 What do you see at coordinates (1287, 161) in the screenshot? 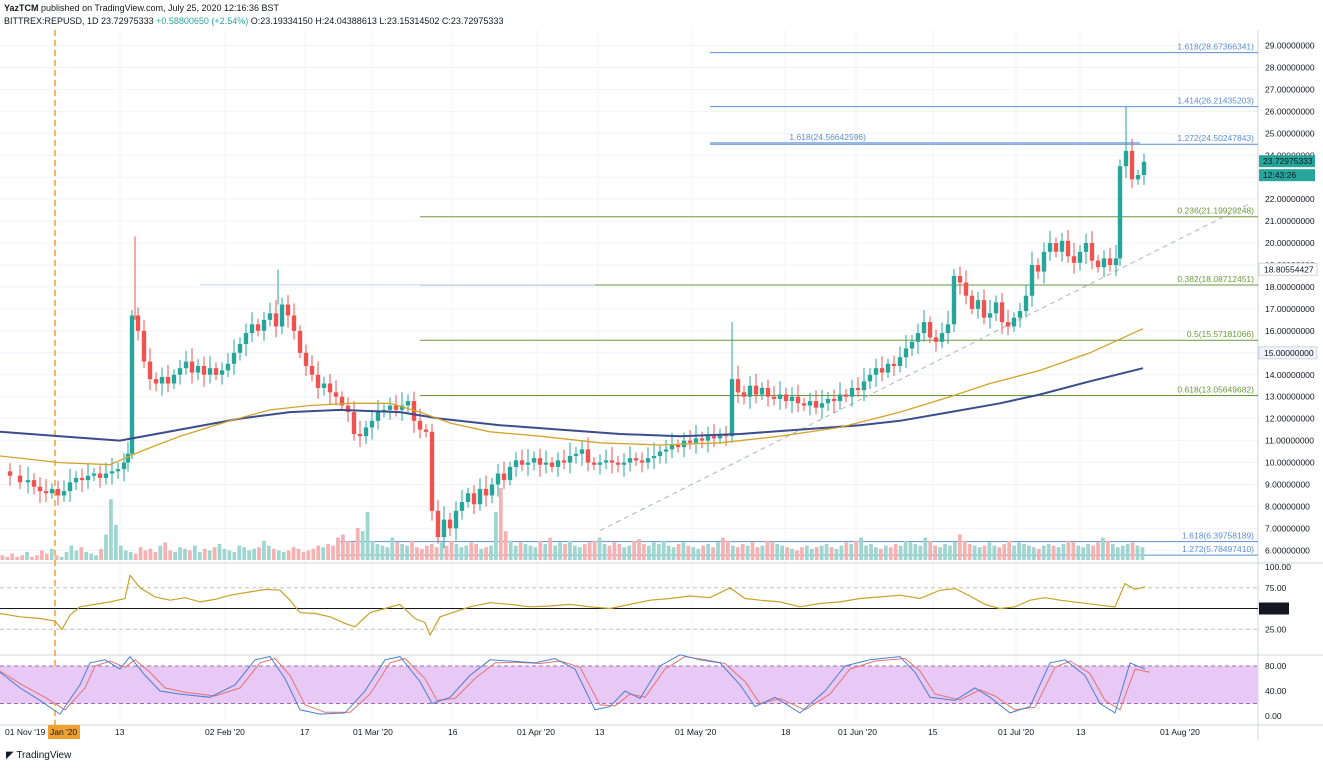
I see `last-price-tag` at bounding box center [1287, 161].